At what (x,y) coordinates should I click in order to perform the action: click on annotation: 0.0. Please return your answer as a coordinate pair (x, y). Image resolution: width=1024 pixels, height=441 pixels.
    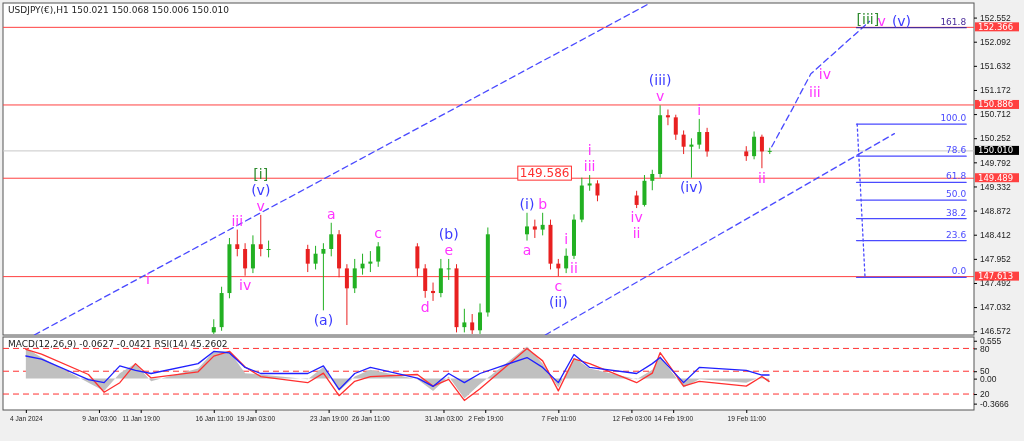
    Looking at the image, I should click on (959, 271).